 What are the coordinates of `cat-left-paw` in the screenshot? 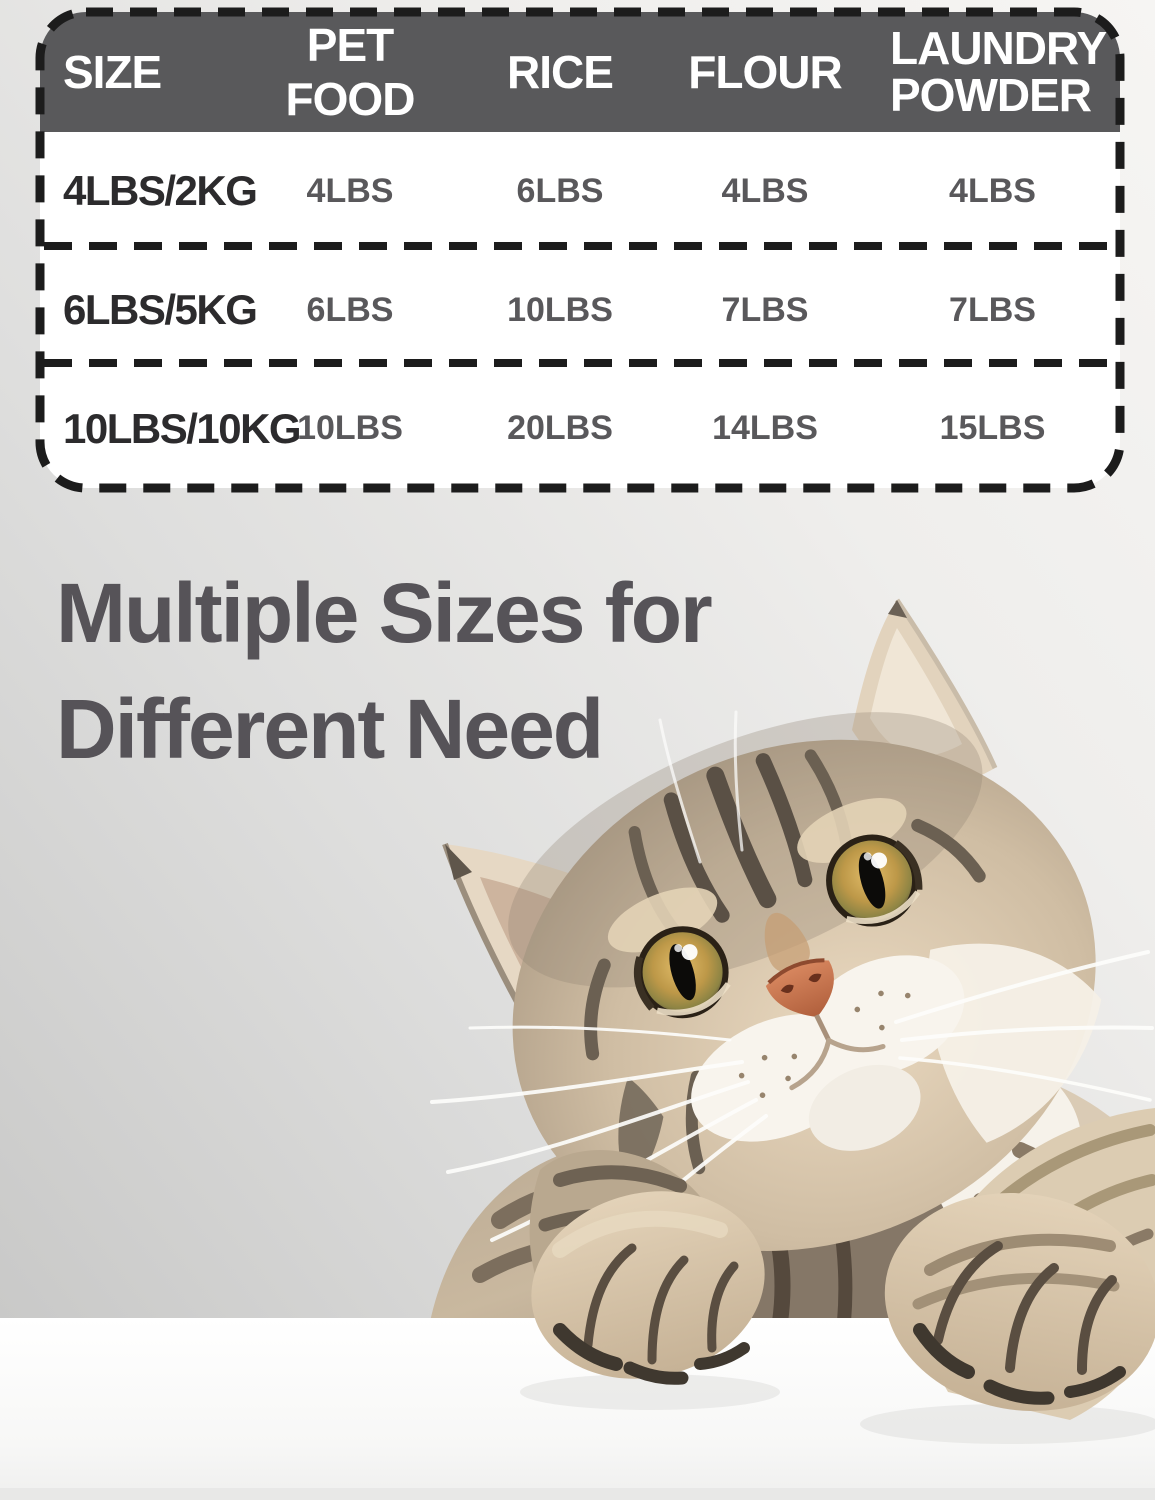 It's located at (647, 1267).